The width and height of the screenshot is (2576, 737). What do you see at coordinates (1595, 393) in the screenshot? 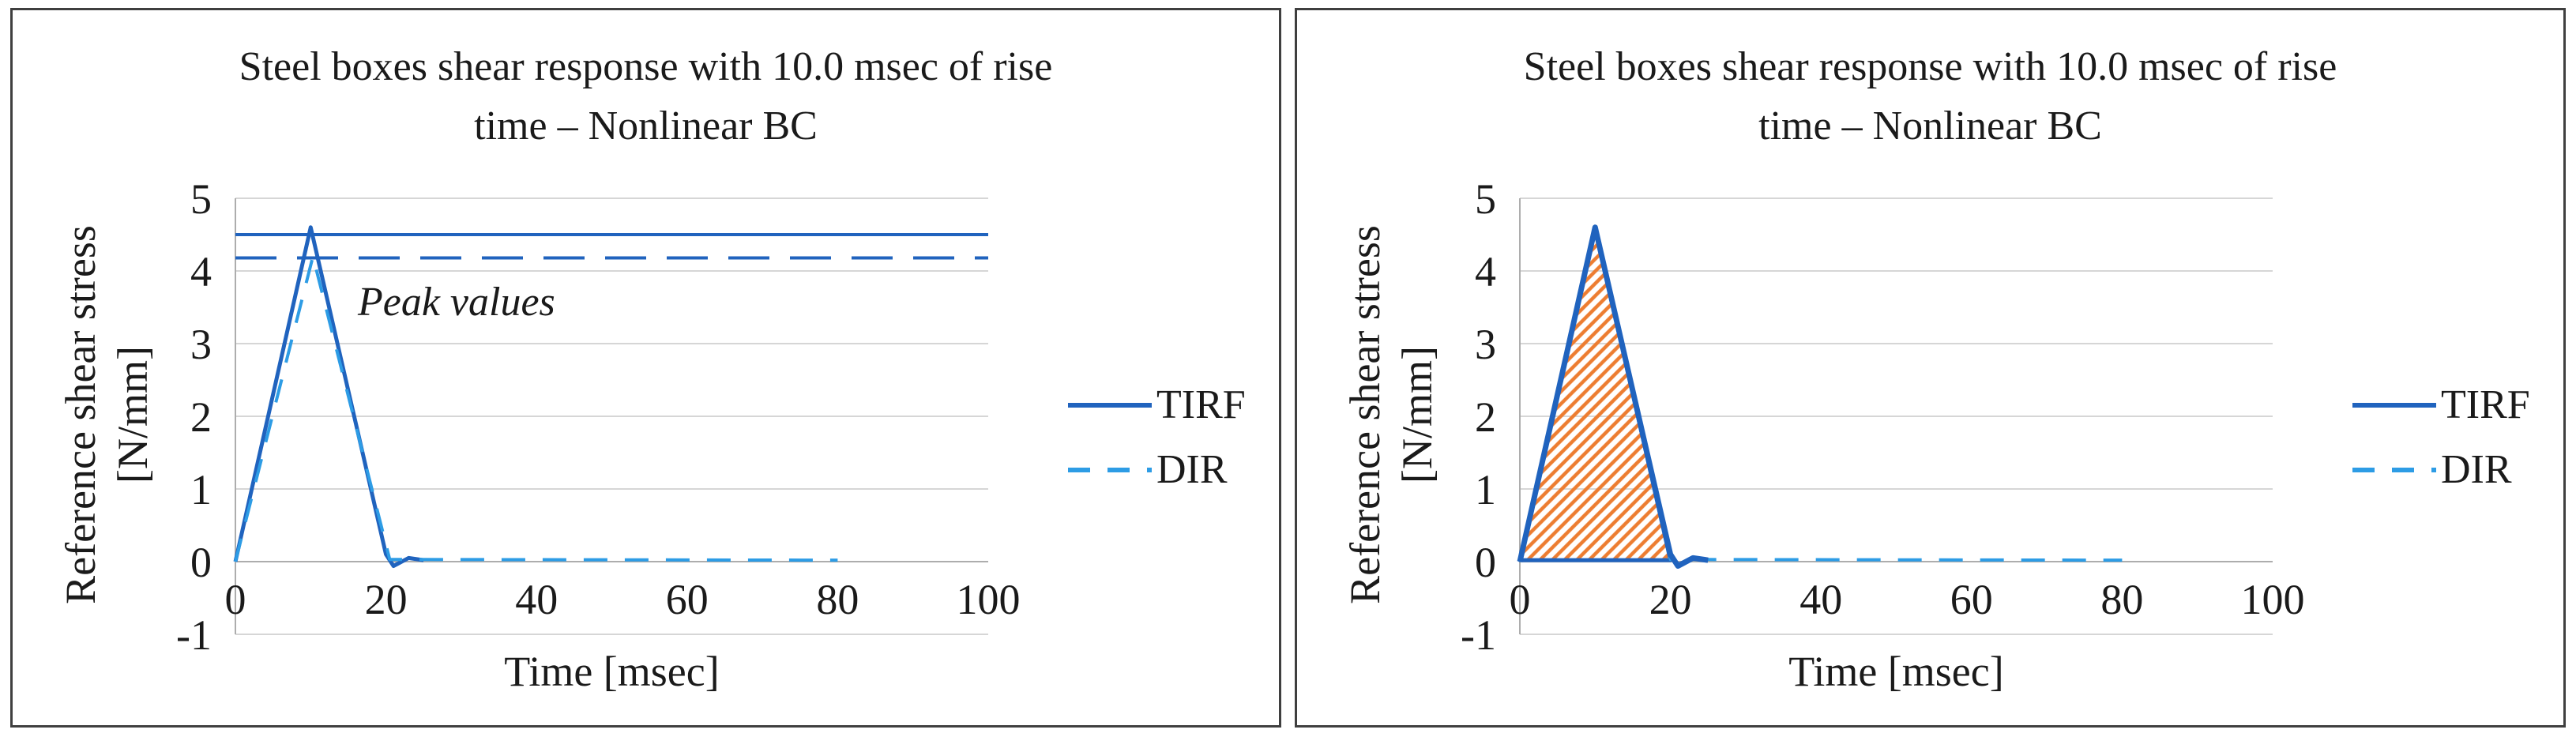
I see `hatched-pulse-area` at bounding box center [1595, 393].